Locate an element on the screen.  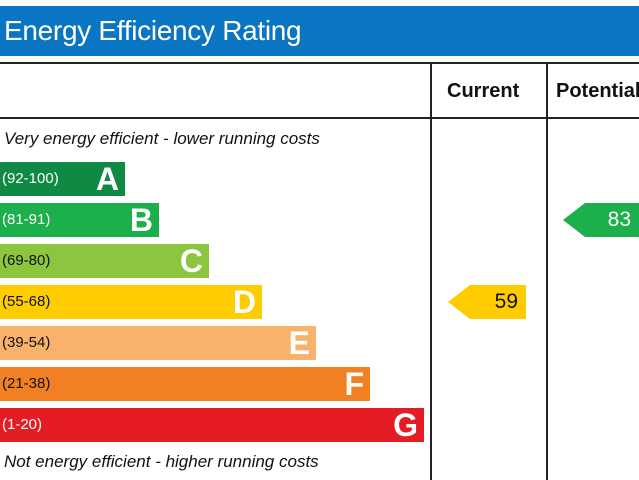
potential-rating-value: 83 is located at coordinates (619, 219).